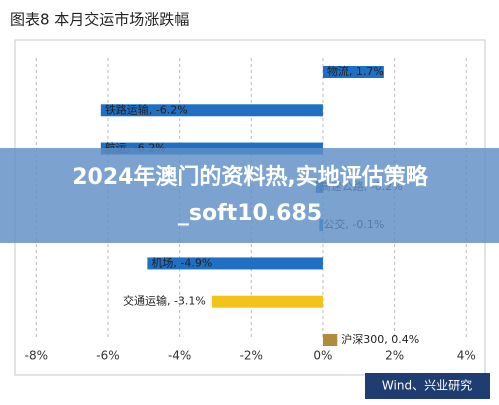 Image resolution: width=499 pixels, height=405 pixels. I want to click on x-tick-label: -2%, so click(251, 356).